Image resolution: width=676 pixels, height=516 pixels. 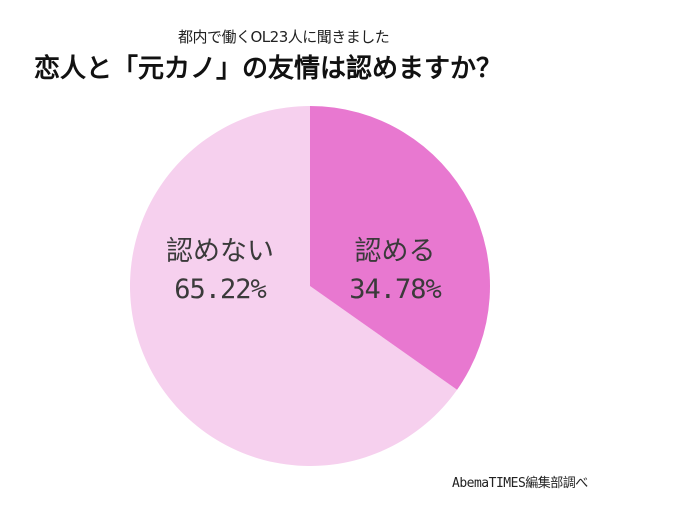 I want to click on chart-title: 恋人と「元カノ」の友情は認めますか？, so click(x=268, y=69).